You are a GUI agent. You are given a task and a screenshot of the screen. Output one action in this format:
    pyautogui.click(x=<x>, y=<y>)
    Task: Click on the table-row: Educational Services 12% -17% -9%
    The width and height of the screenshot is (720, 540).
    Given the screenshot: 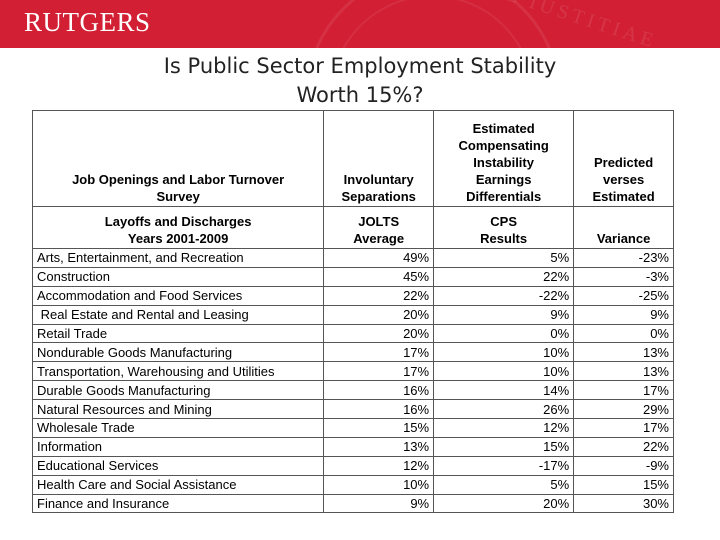 What is the action you would take?
    pyautogui.click(x=352, y=465)
    